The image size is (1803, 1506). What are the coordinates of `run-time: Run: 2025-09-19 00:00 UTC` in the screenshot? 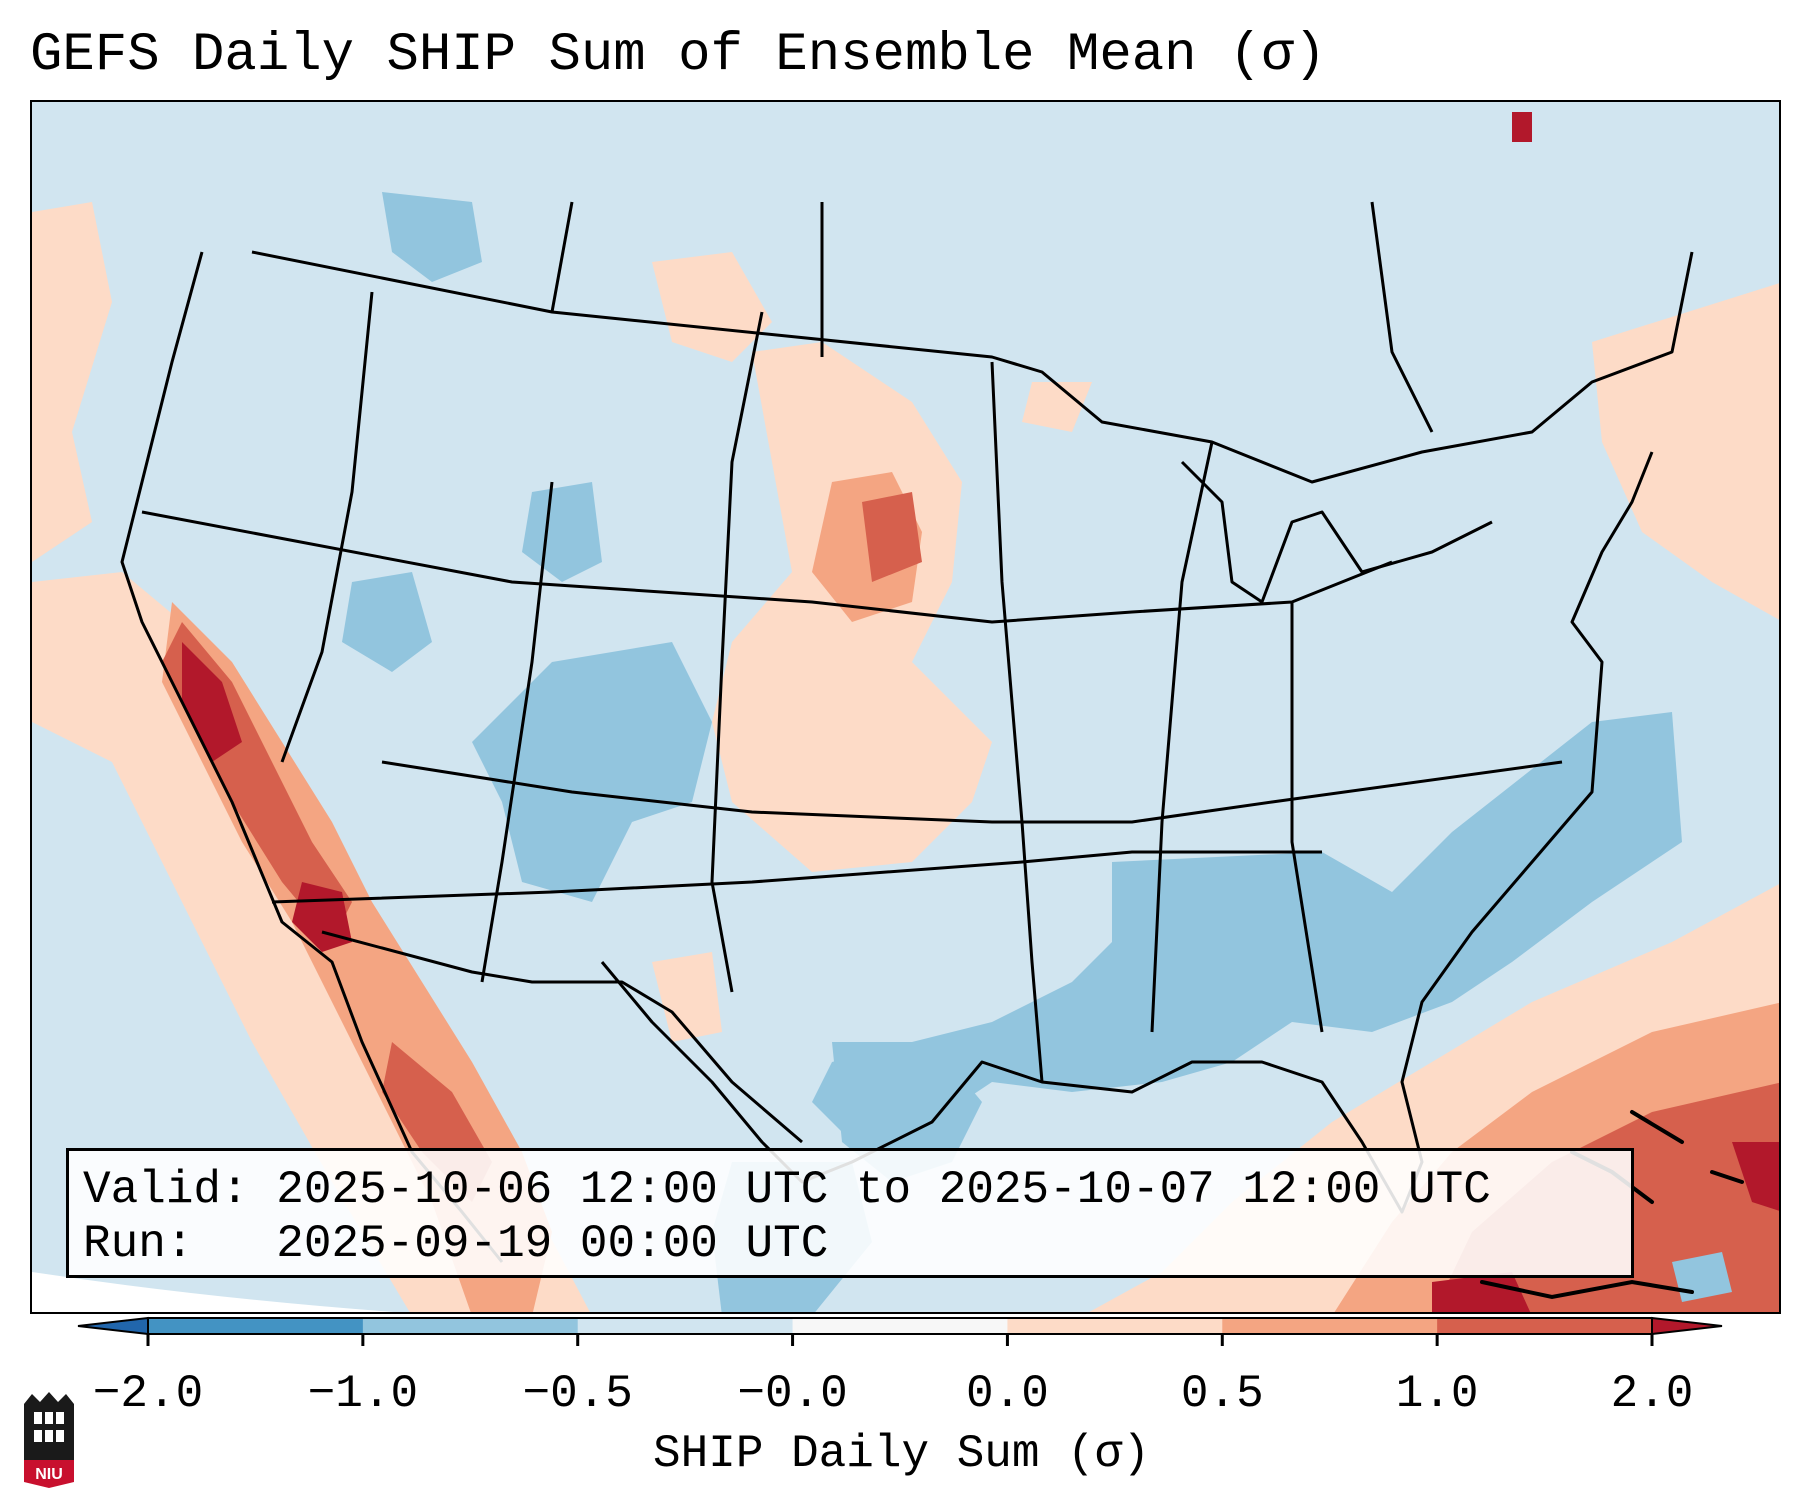 It's located at (456, 1244).